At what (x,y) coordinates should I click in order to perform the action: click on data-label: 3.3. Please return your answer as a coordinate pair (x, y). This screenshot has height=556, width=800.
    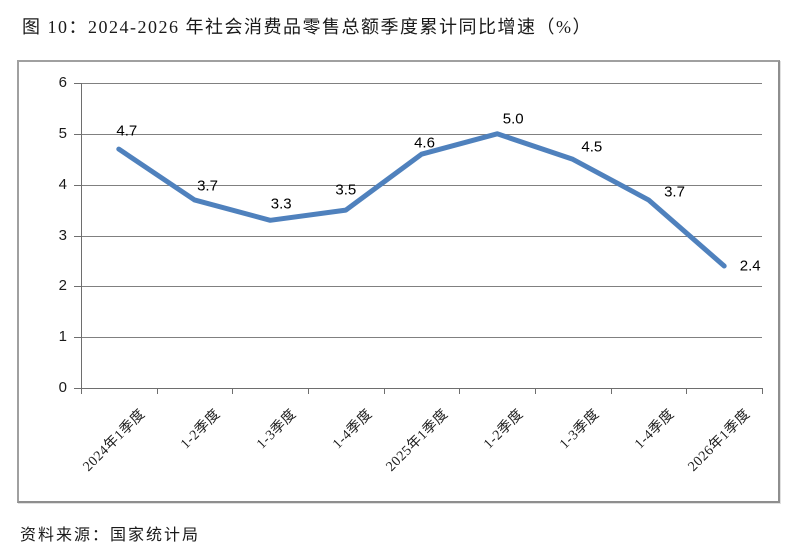
    Looking at the image, I should click on (281, 204).